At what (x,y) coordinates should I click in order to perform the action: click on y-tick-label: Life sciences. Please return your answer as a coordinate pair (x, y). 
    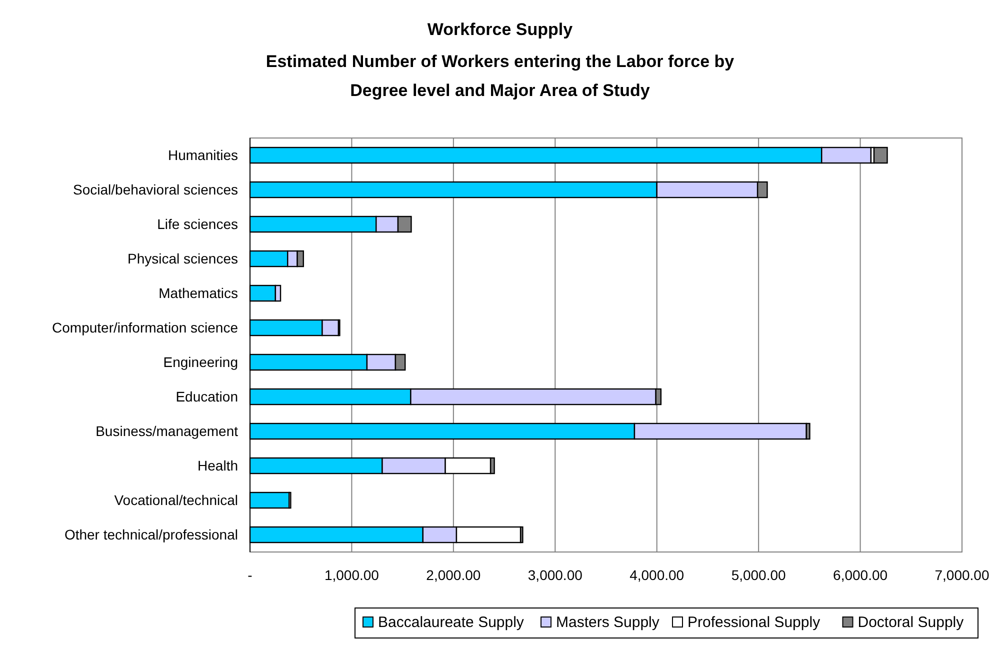
    Looking at the image, I should click on (197, 224).